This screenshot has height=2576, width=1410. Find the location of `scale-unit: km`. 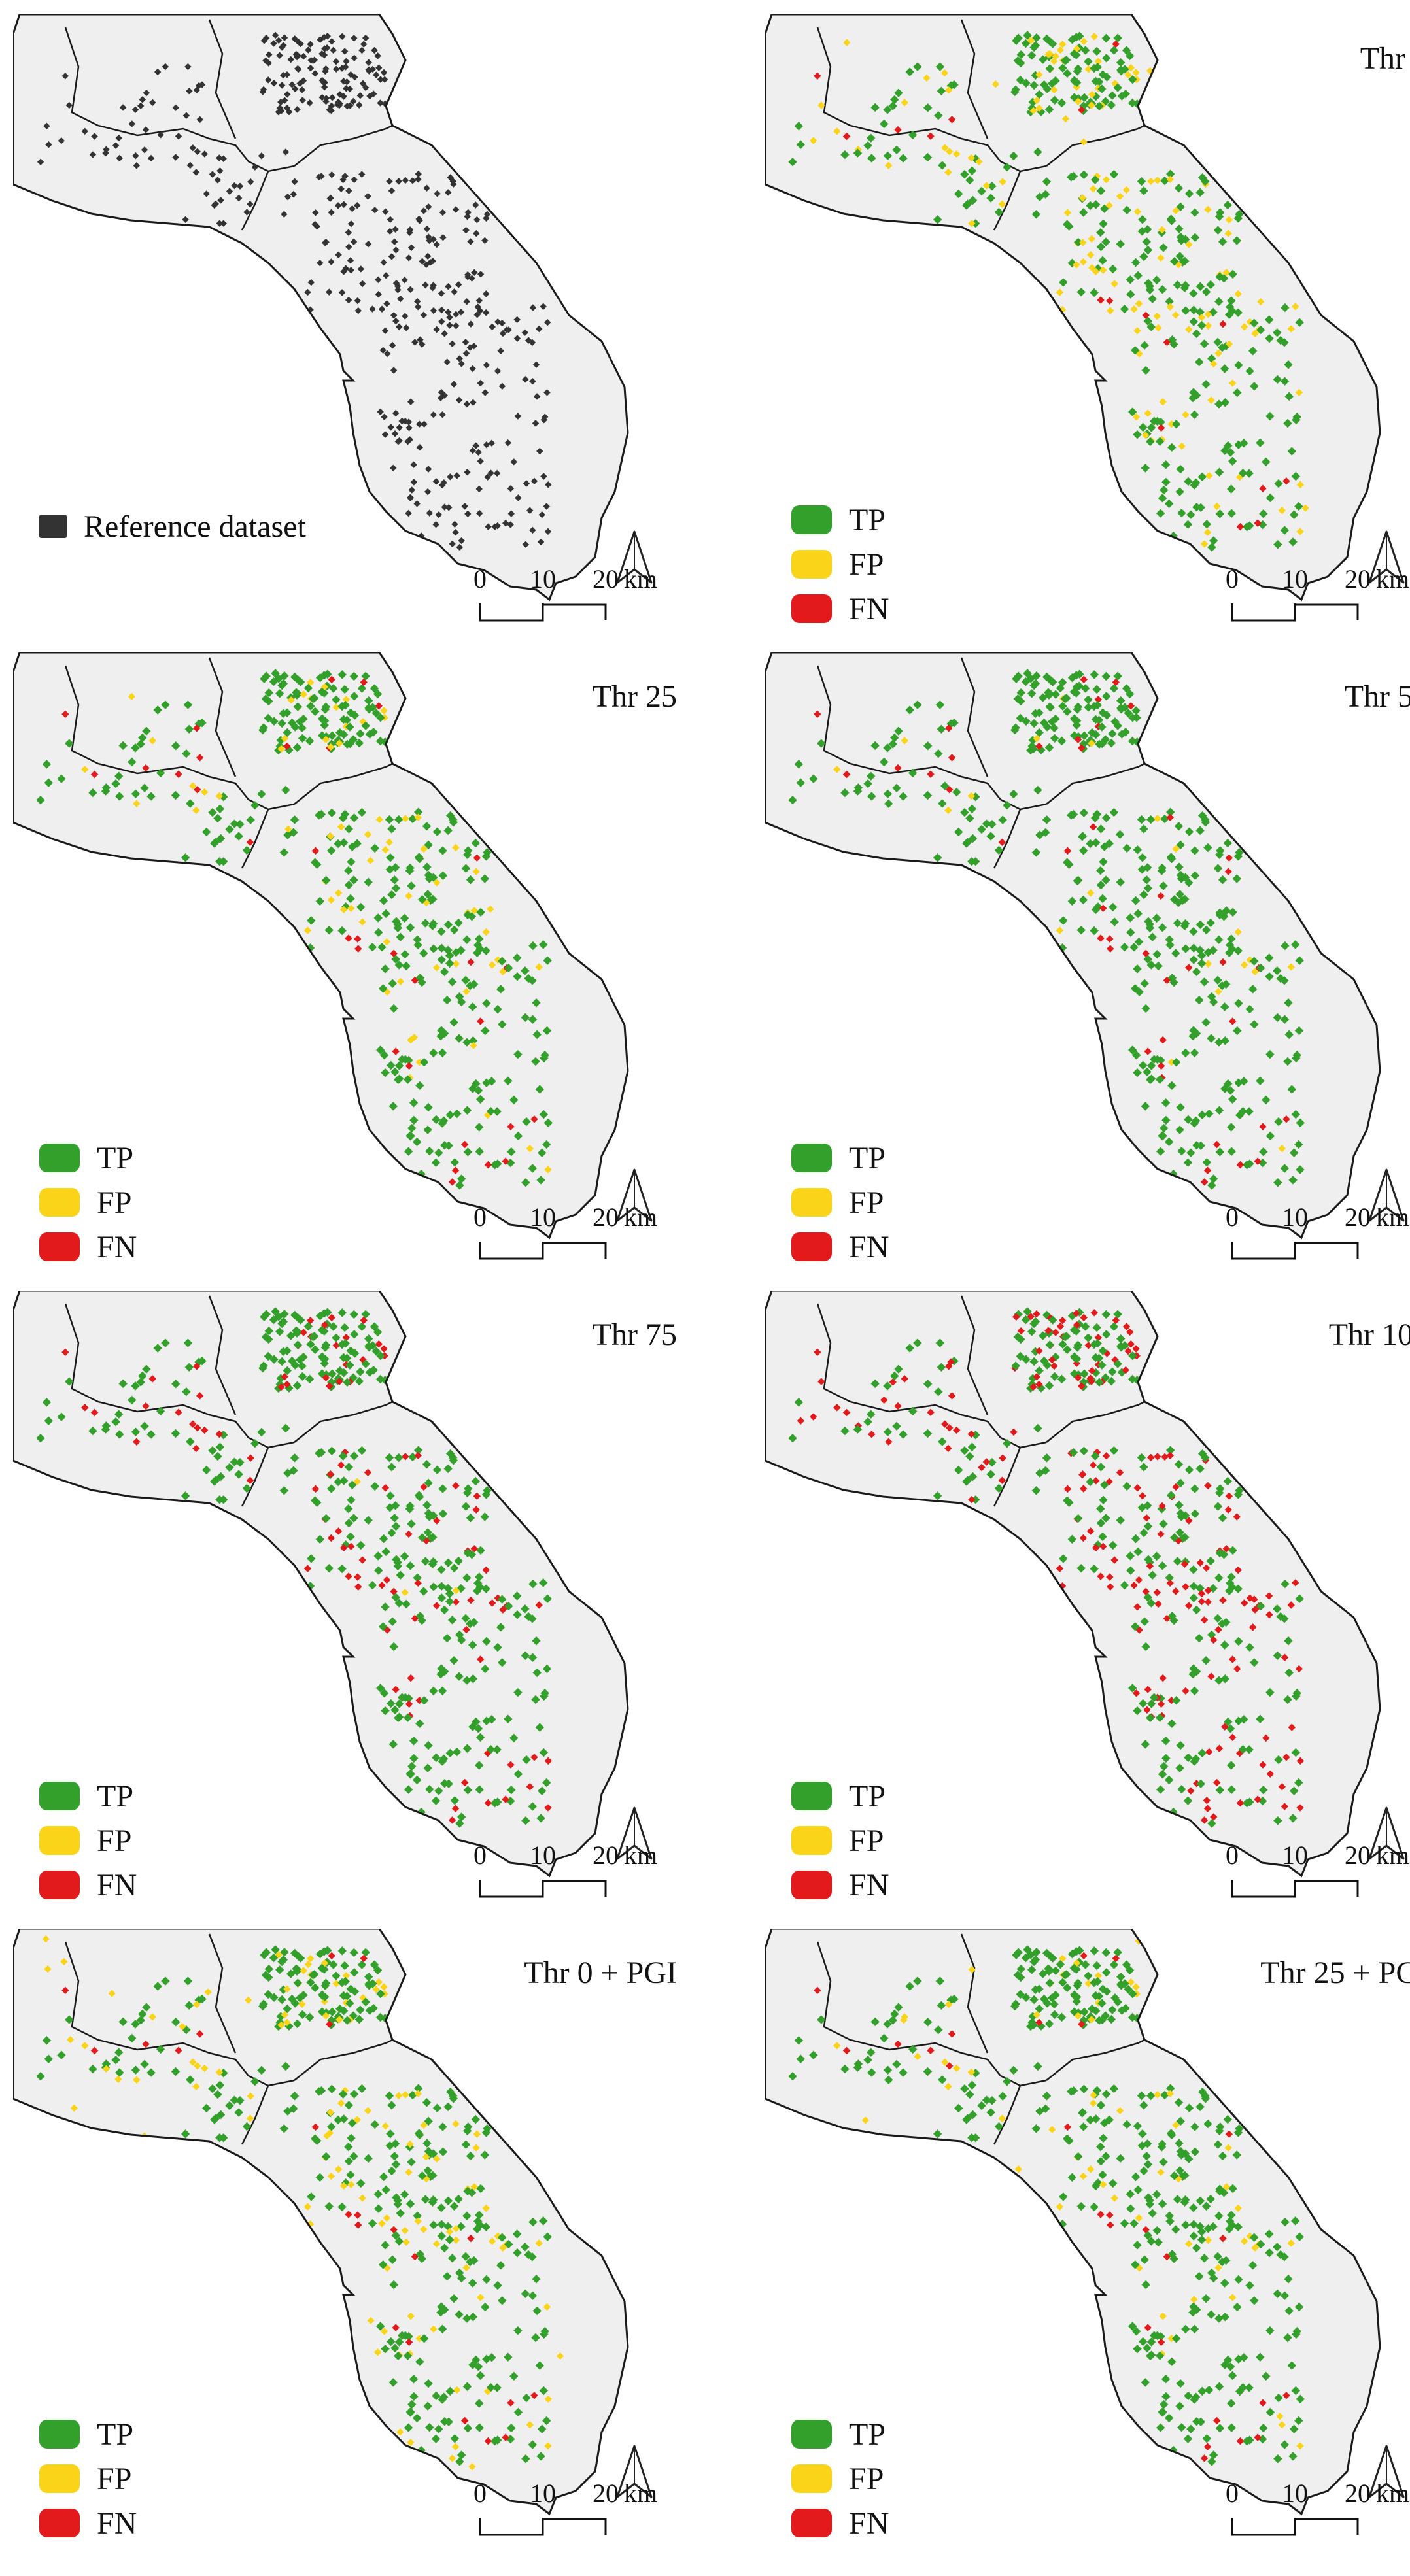

scale-unit: km is located at coordinates (1393, 579).